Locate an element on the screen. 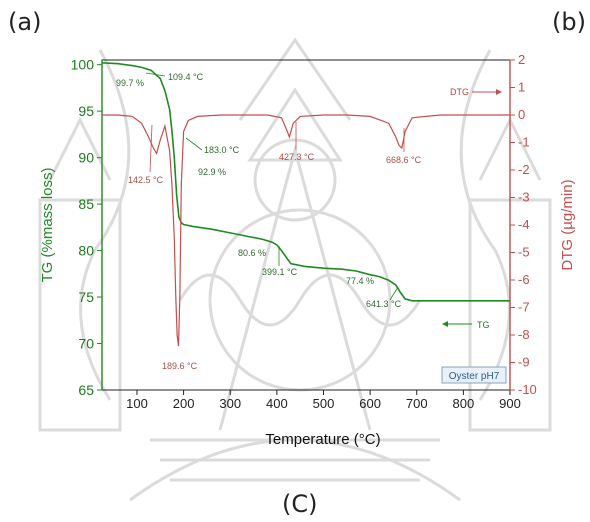 This screenshot has height=522, width=590. y-right-tick-label: -2 is located at coordinates (524, 169).